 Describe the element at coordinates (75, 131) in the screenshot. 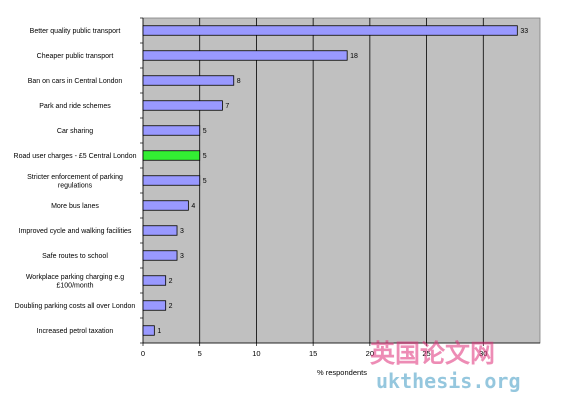

I see `category-label: Car sharing` at that location.